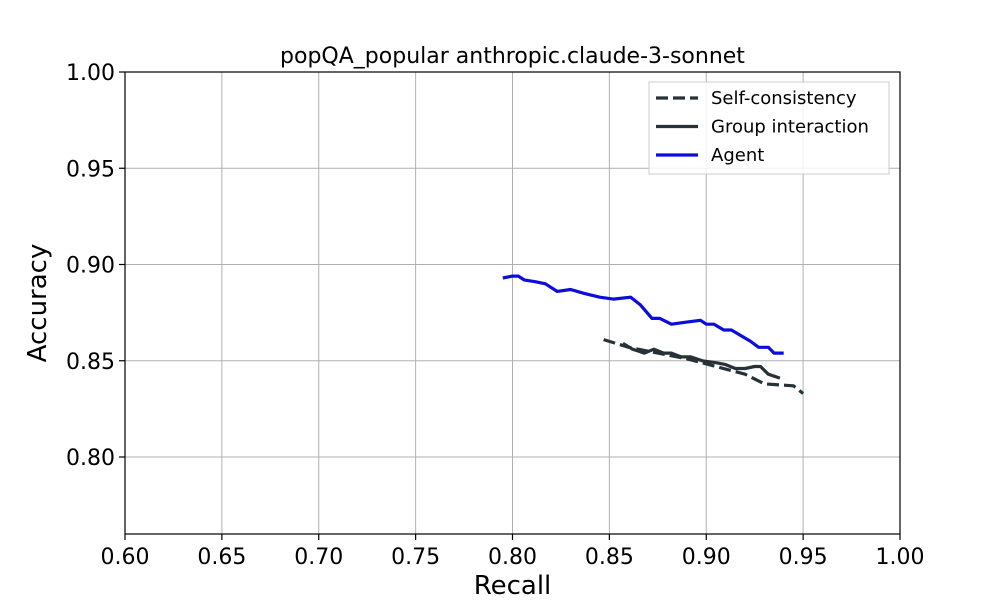 The image size is (1000, 600). What do you see at coordinates (737, 155) in the screenshot?
I see `legend-label-agent: Agent` at bounding box center [737, 155].